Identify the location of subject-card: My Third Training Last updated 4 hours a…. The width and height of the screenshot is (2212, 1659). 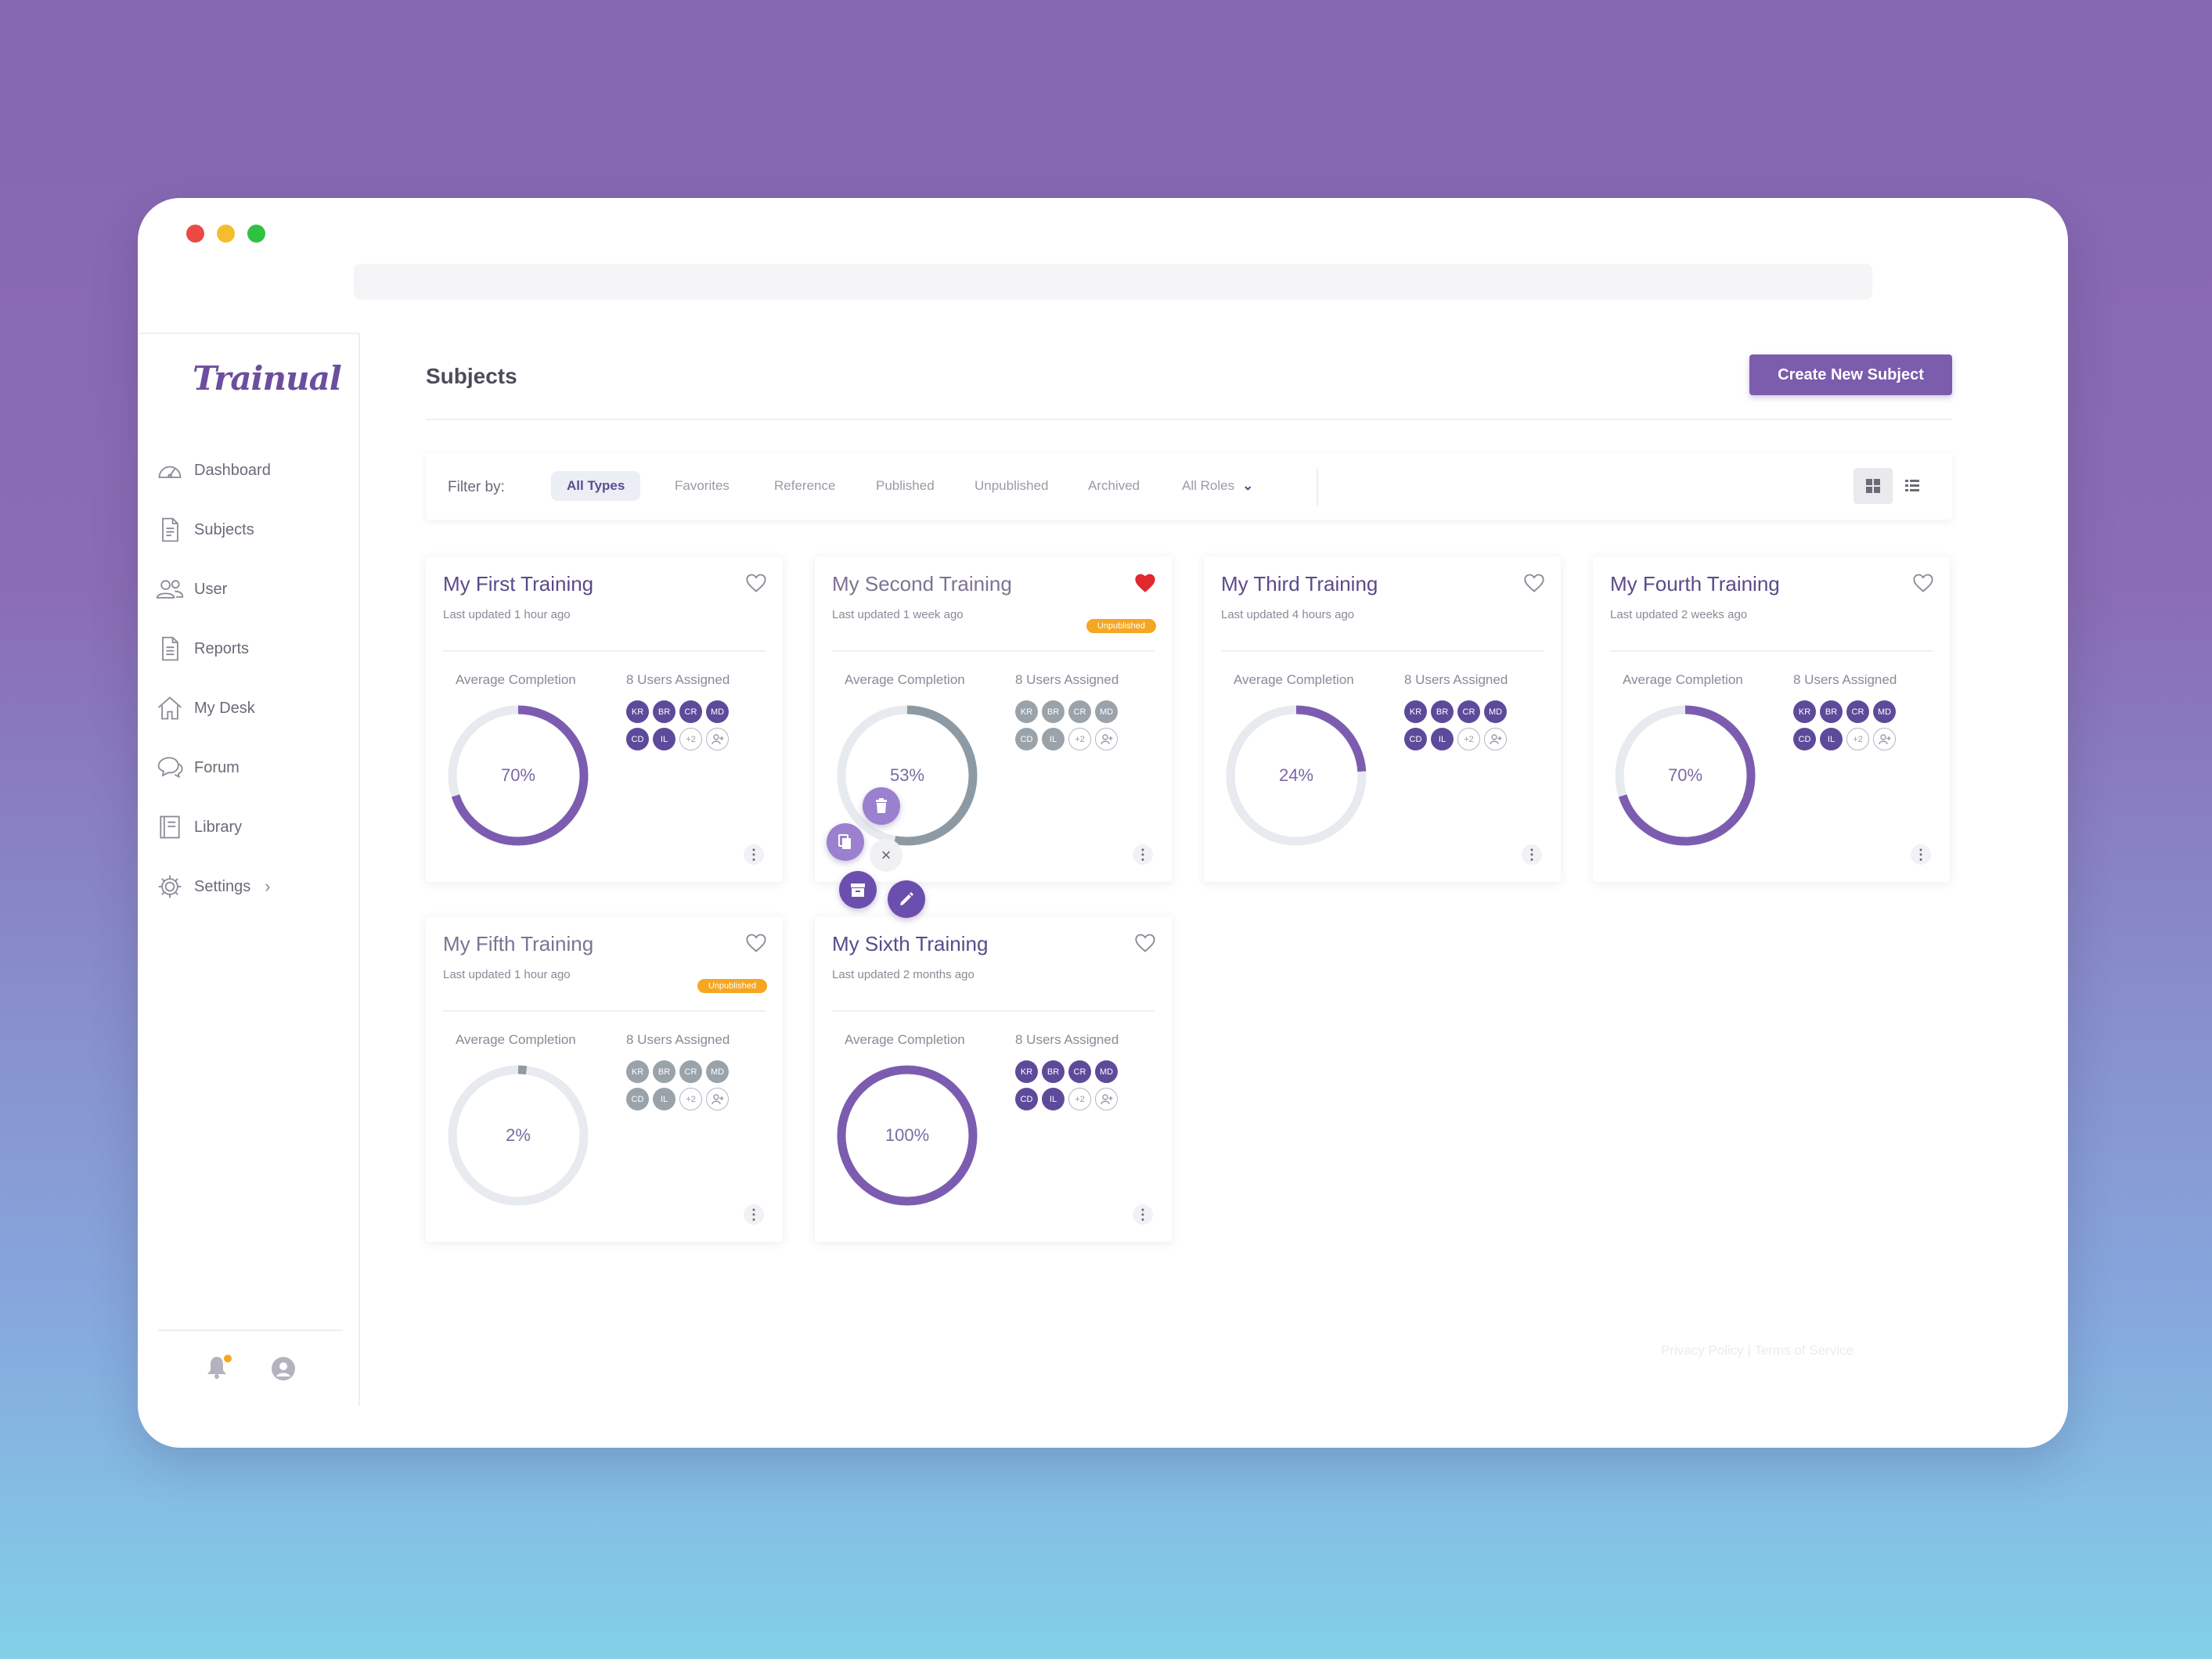
(1382, 719).